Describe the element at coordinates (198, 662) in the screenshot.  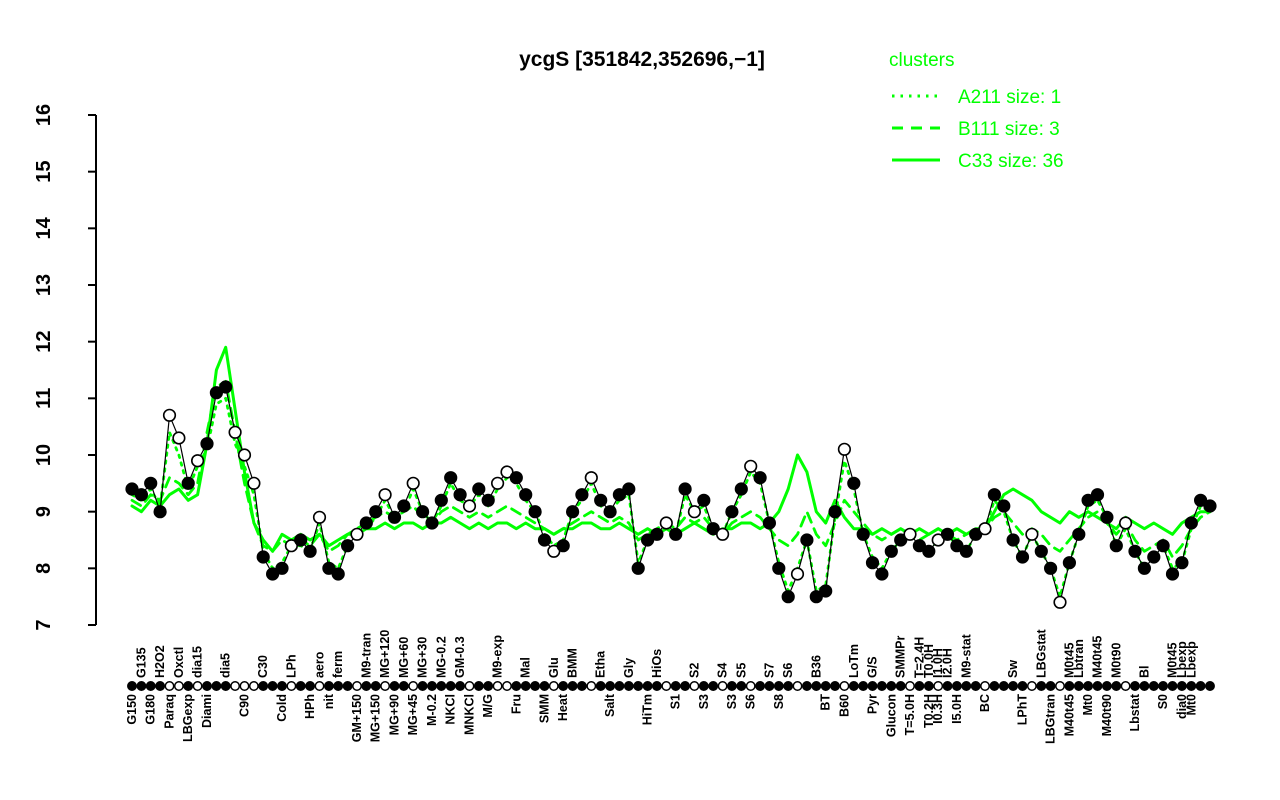
I see `x-label-top: dia15` at that location.